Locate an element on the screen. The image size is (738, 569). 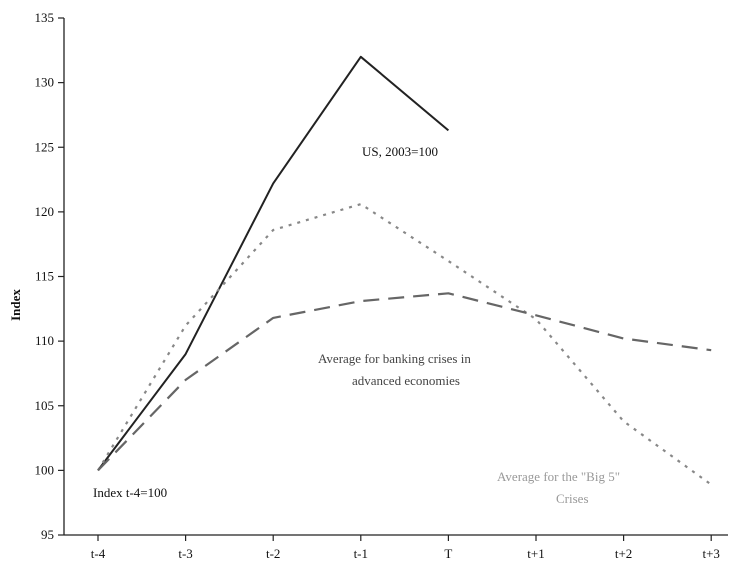
x-tick-label: t-2 is located at coordinates (273, 553).